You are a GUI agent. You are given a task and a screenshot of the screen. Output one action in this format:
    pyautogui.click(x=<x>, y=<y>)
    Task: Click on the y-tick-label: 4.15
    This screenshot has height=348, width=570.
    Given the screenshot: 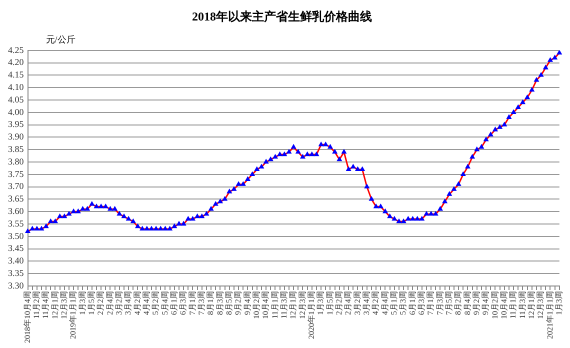 What is the action you would take?
    pyautogui.click(x=16, y=75)
    